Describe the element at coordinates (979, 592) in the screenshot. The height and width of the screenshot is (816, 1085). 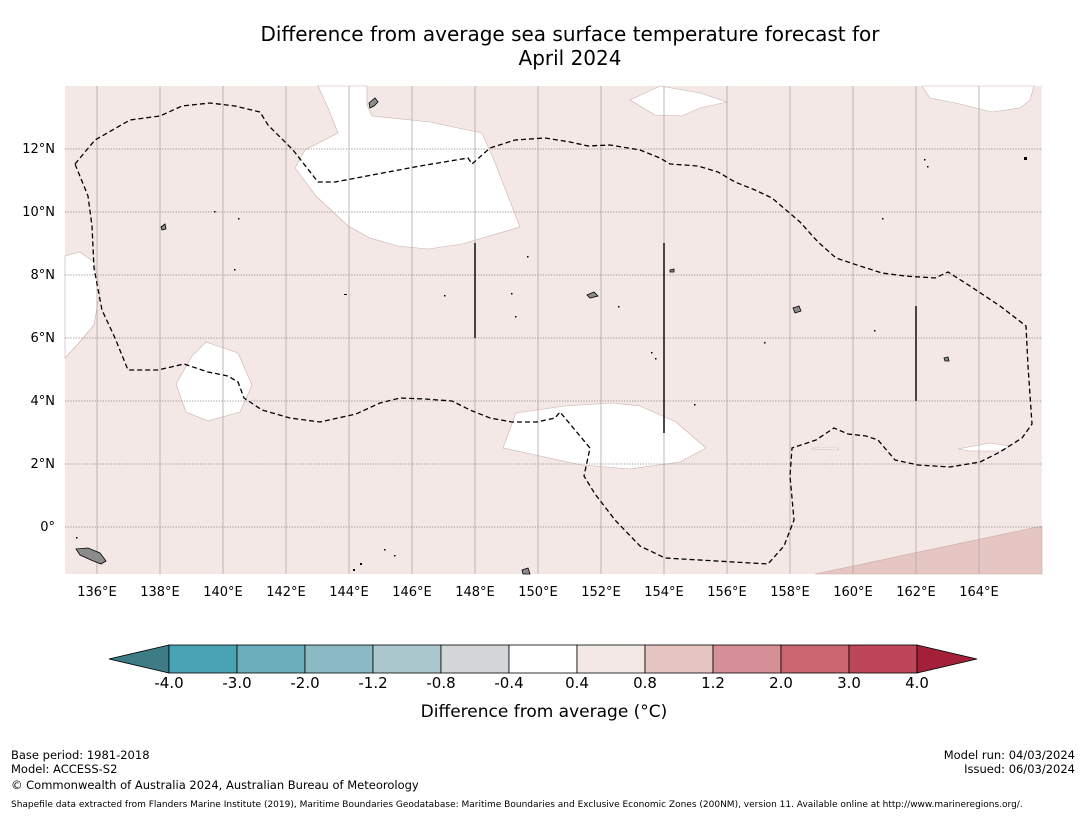
I see `lon-tick-label: 164°E` at that location.